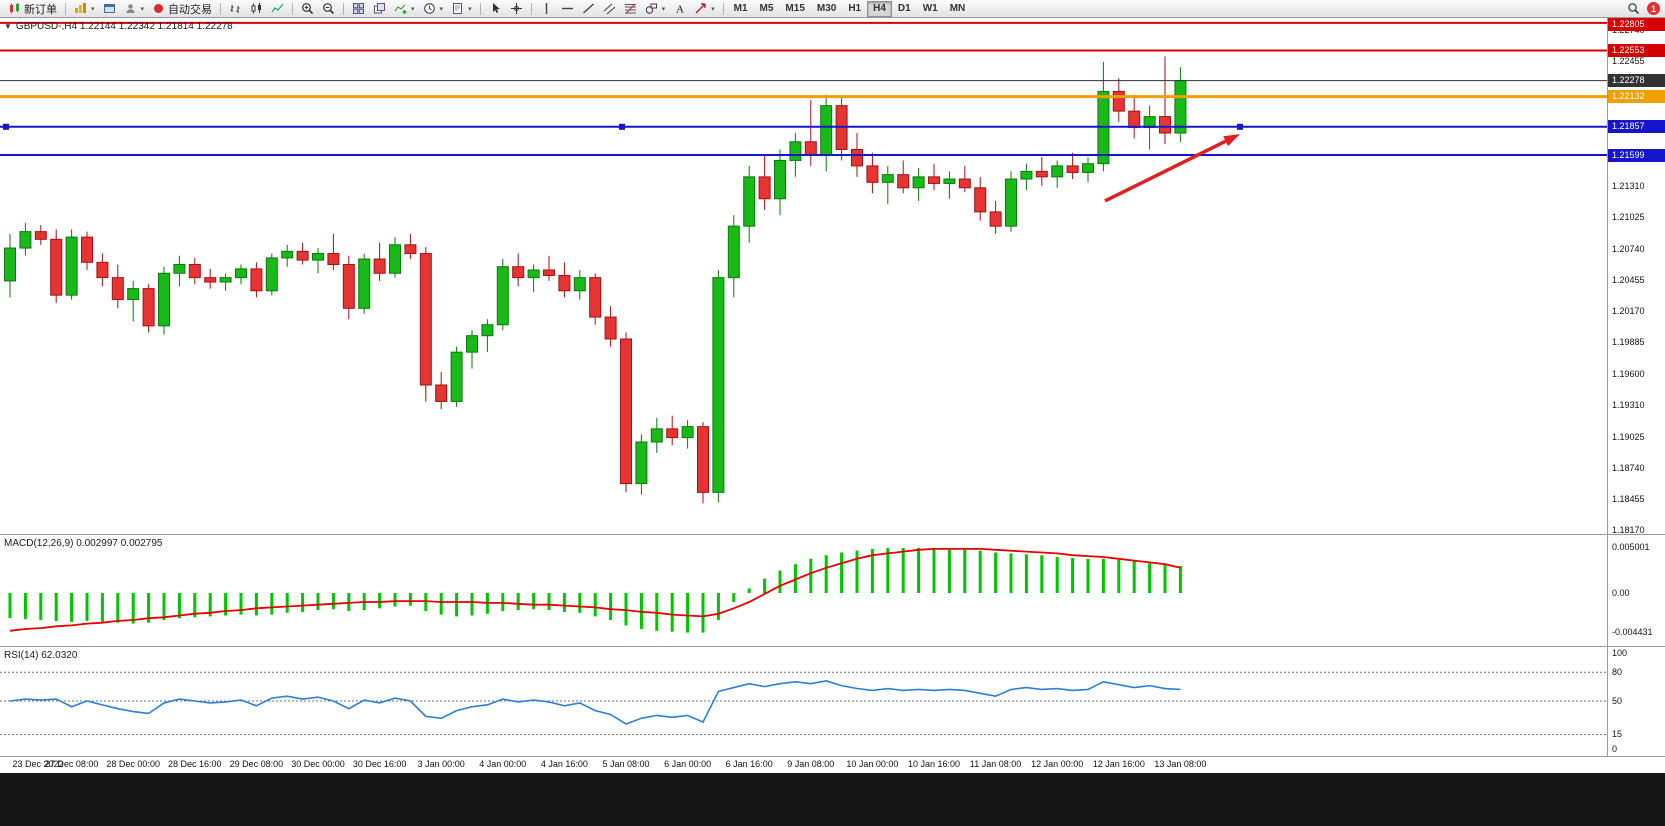 This screenshot has height=826, width=1665. I want to click on rsi-label: RSI(14) 62.0320, so click(41, 655).